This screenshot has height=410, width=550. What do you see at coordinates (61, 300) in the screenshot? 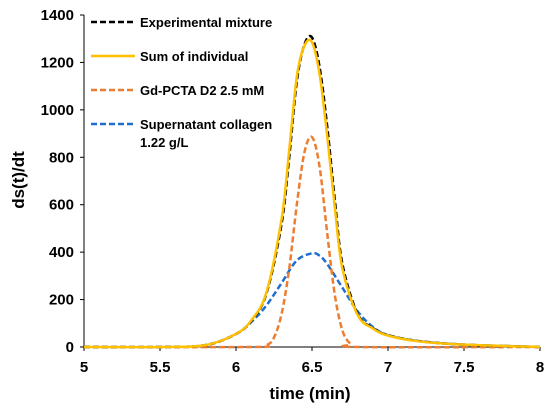
I see `y-tick-label: 200` at bounding box center [61, 300].